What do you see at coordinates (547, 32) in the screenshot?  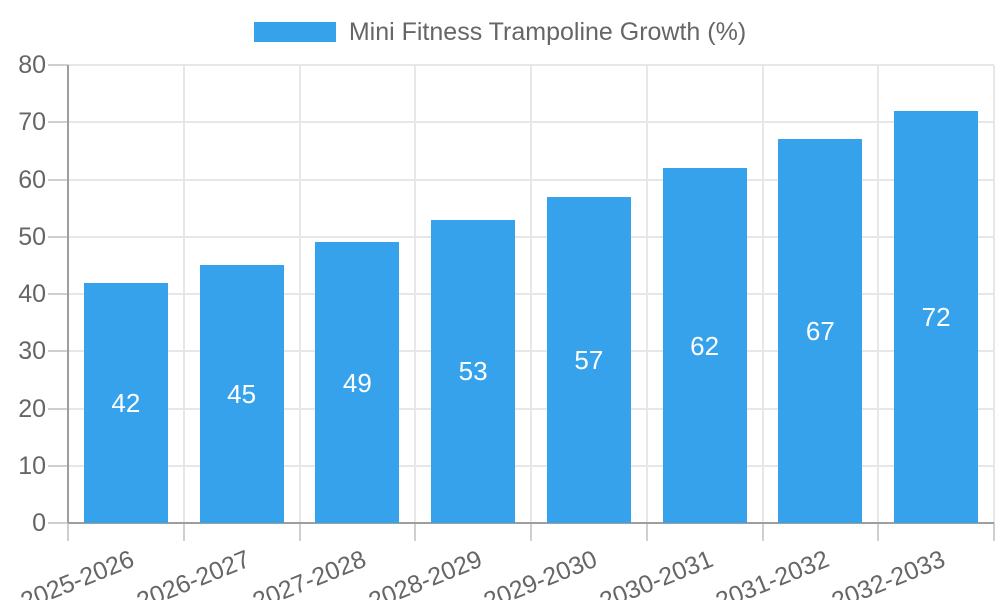 I see `legend-label: Mini Fitness Trampoline Growth (%)` at bounding box center [547, 32].